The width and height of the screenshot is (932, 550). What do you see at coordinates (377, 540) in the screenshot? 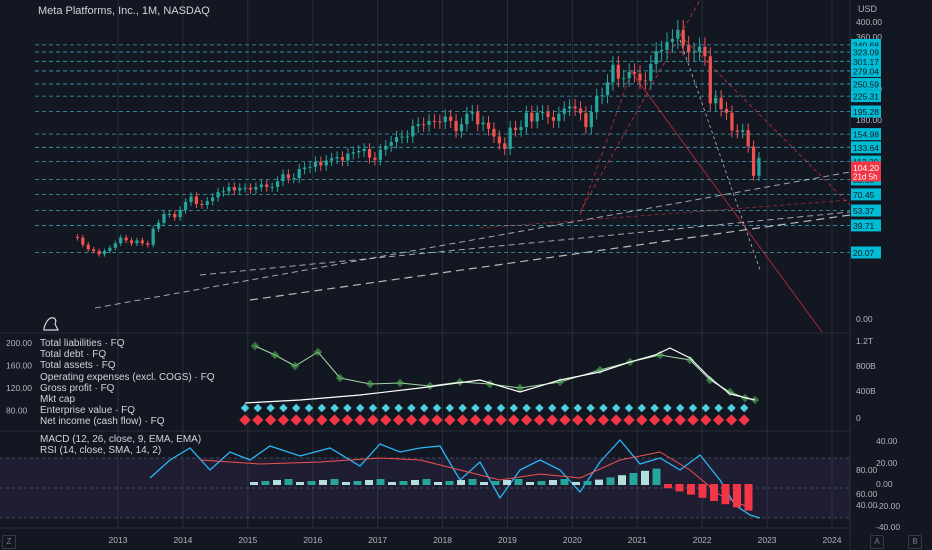
I see `time-axis-tick: 2017` at bounding box center [377, 540].